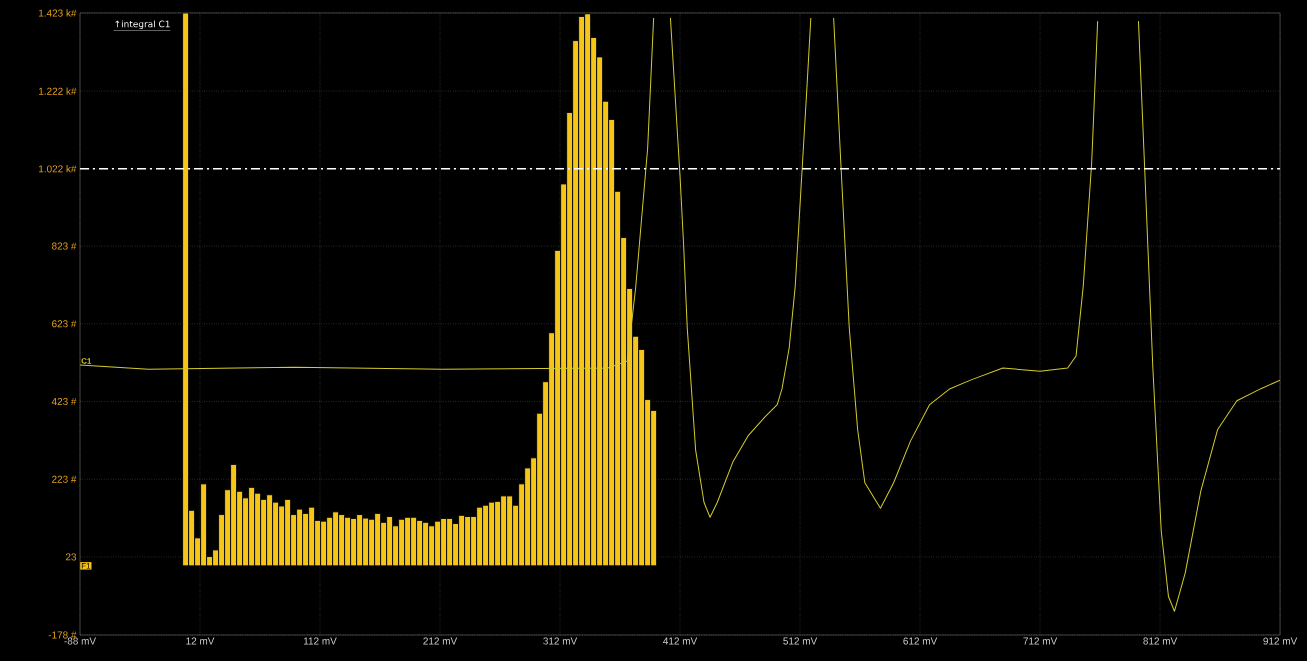  What do you see at coordinates (920, 641) in the screenshot?
I see `x-tick-label: 612 mV` at bounding box center [920, 641].